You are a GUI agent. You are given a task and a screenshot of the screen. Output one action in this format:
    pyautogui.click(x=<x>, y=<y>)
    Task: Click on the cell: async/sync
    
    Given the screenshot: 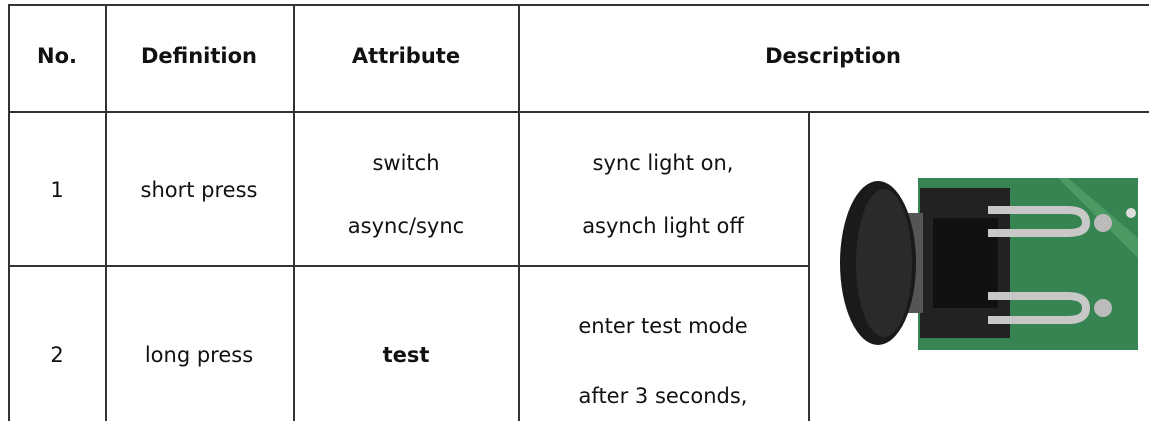 What is the action you would take?
    pyautogui.click(x=406, y=226)
    